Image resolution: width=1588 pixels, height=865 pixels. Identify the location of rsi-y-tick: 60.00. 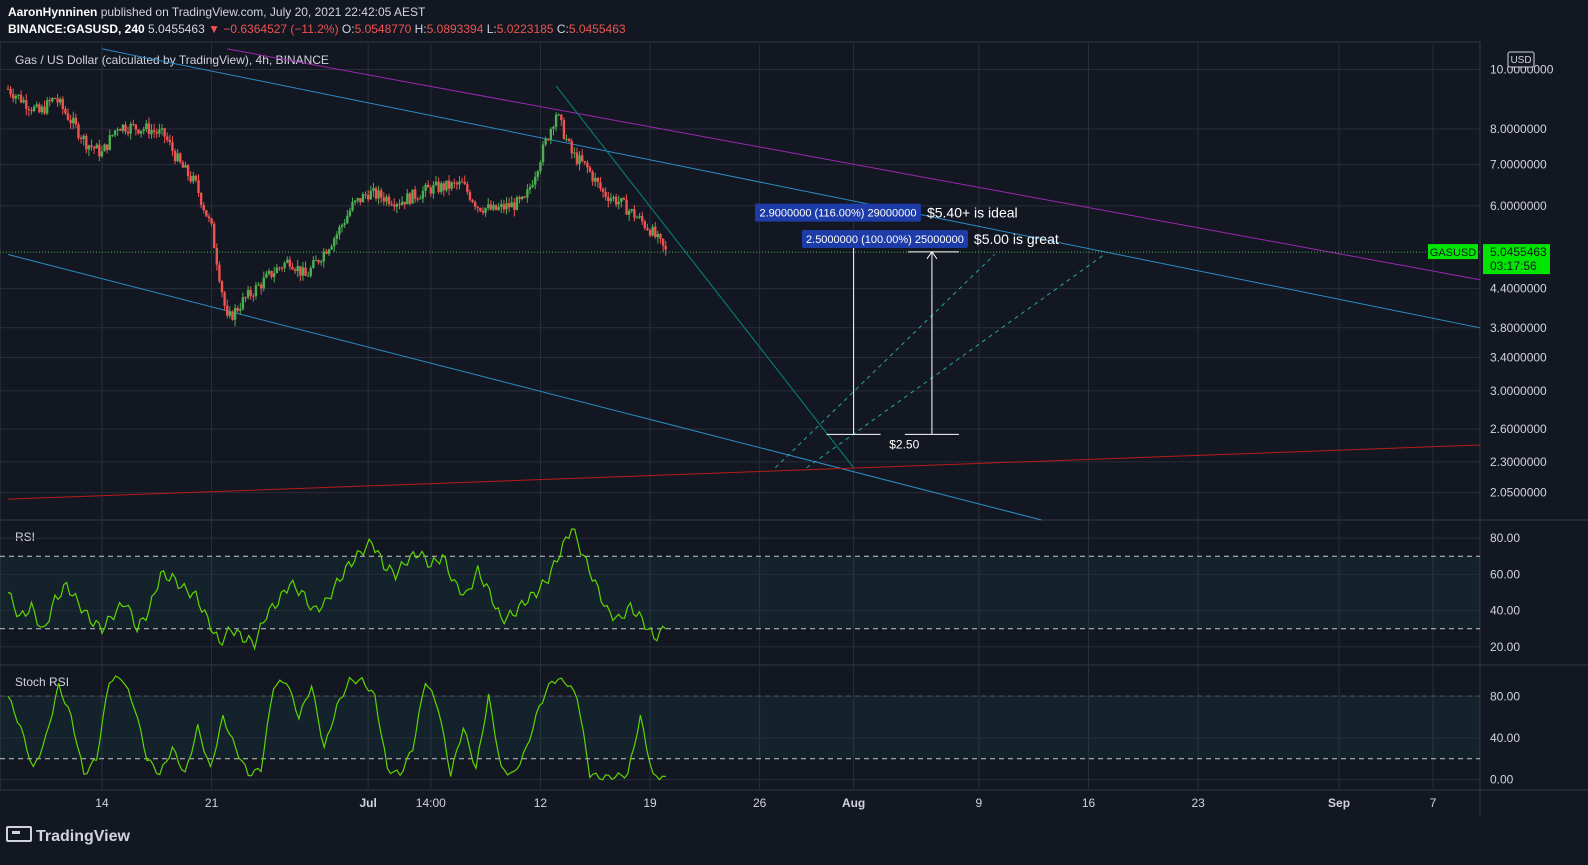
(1505, 574).